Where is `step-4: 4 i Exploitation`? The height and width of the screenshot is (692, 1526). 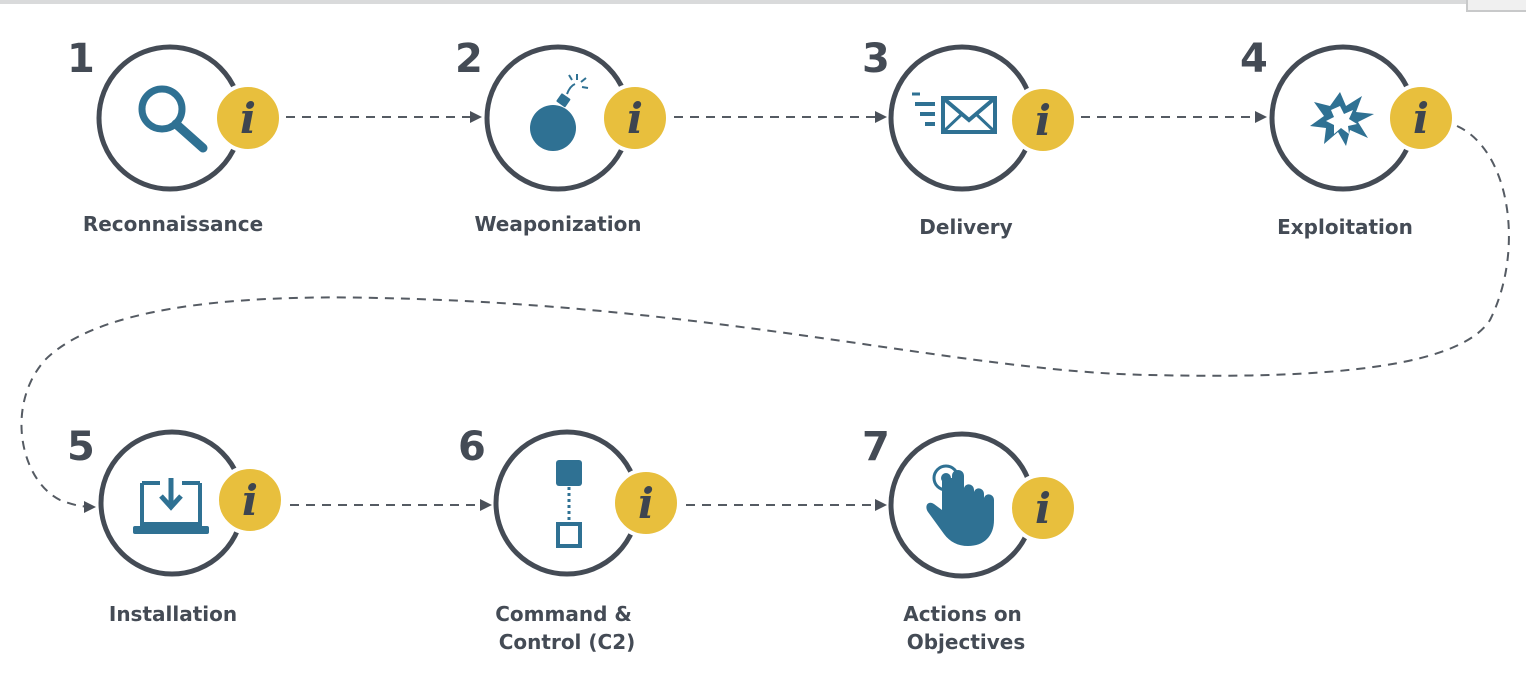
step-4: 4 i Exploitation is located at coordinates (1348, 137).